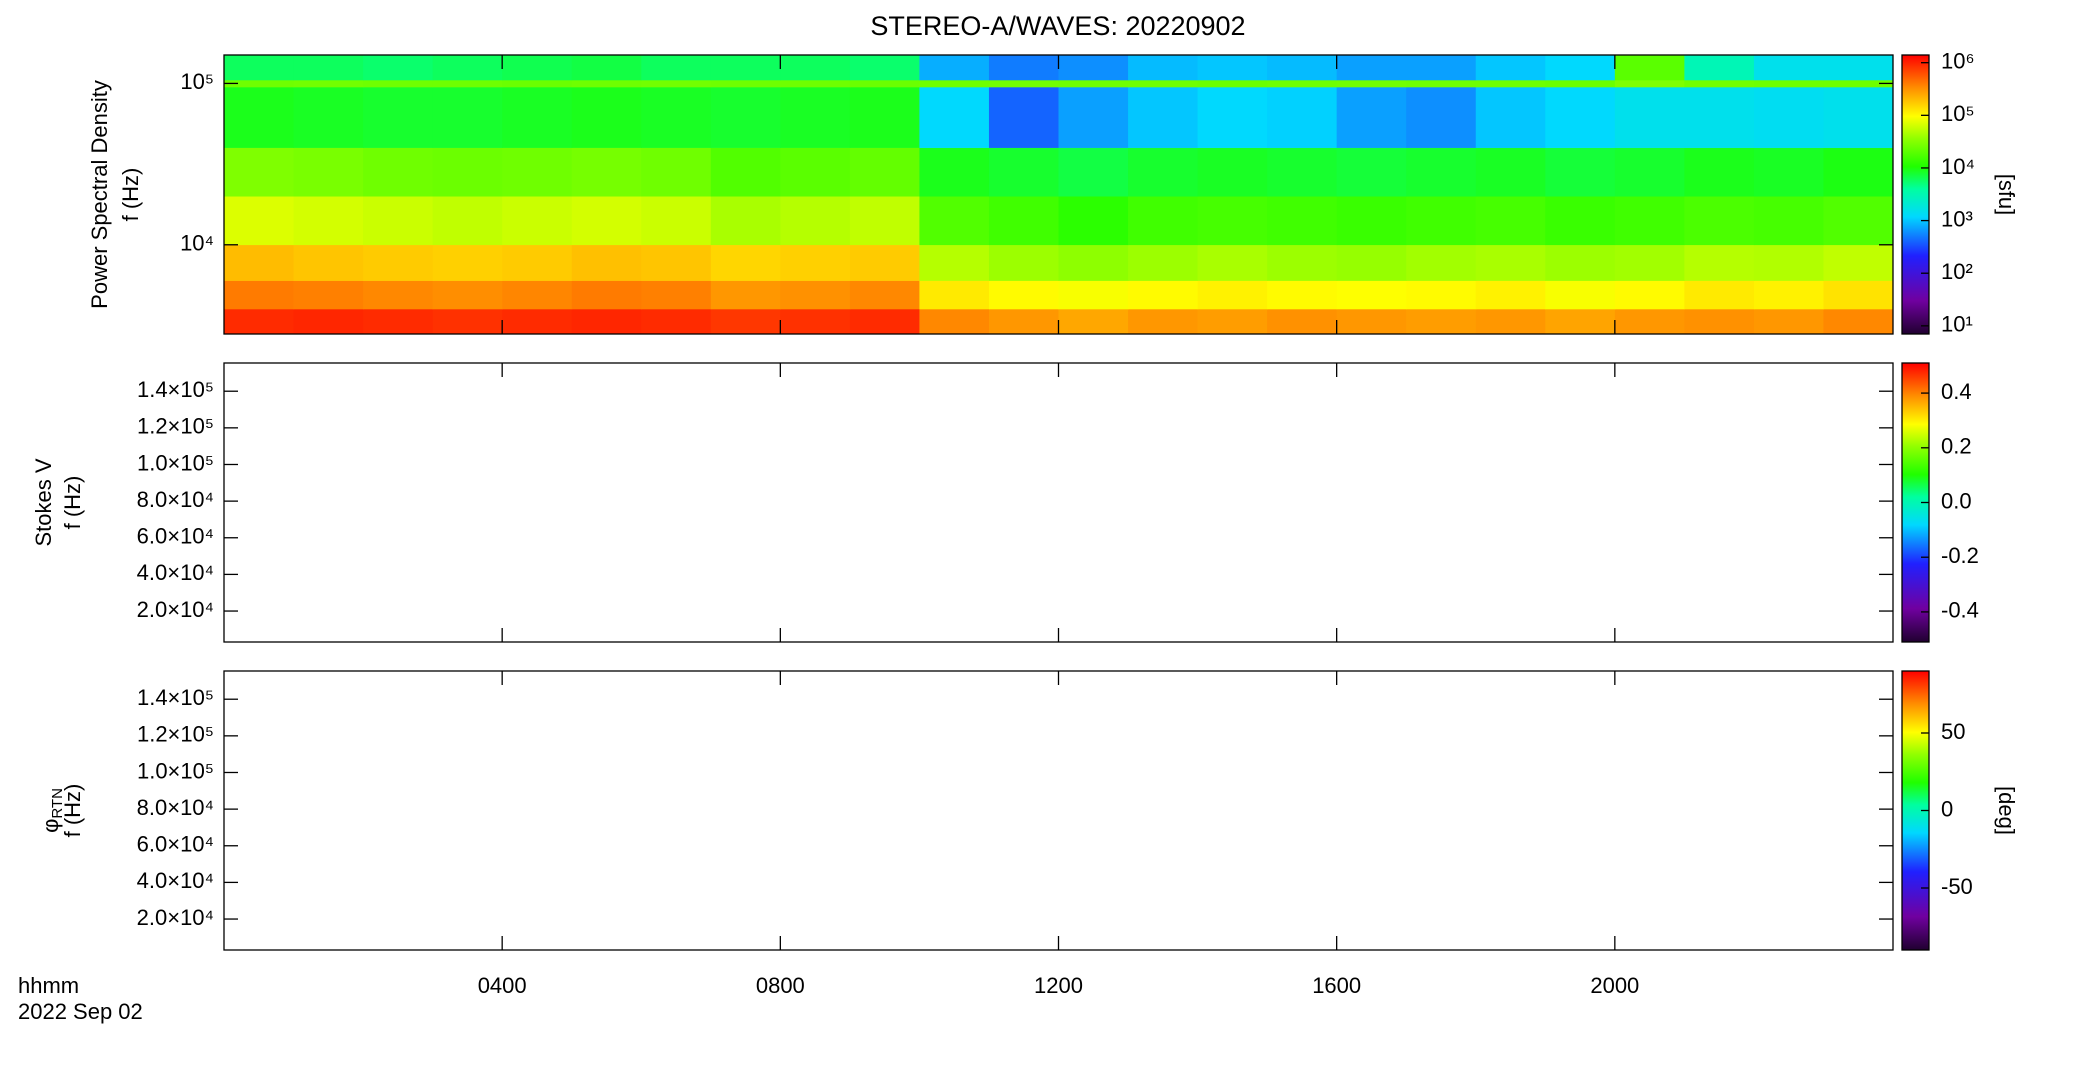  I want to click on y-axis-label-text: f (Hz), so click(72, 811).